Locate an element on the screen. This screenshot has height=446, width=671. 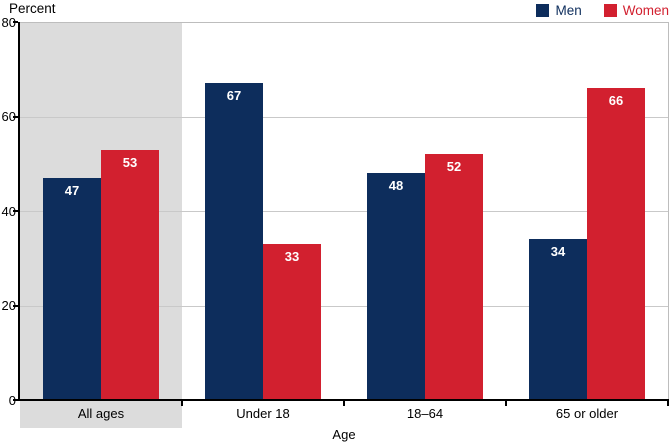
legend-item-men: Men is located at coordinates (559, 10).